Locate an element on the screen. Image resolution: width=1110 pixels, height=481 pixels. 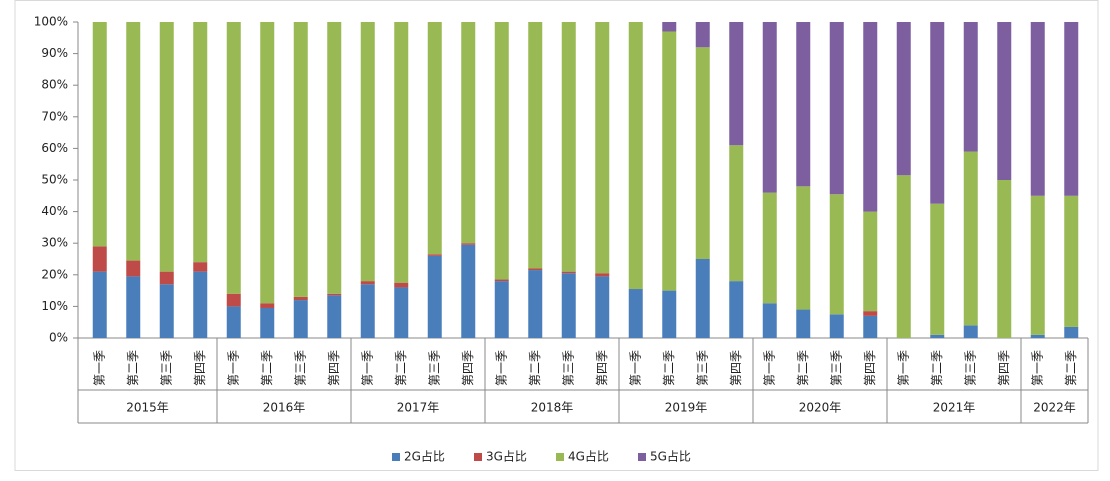
y-tick-label: 0% is located at coordinates (58, 338).